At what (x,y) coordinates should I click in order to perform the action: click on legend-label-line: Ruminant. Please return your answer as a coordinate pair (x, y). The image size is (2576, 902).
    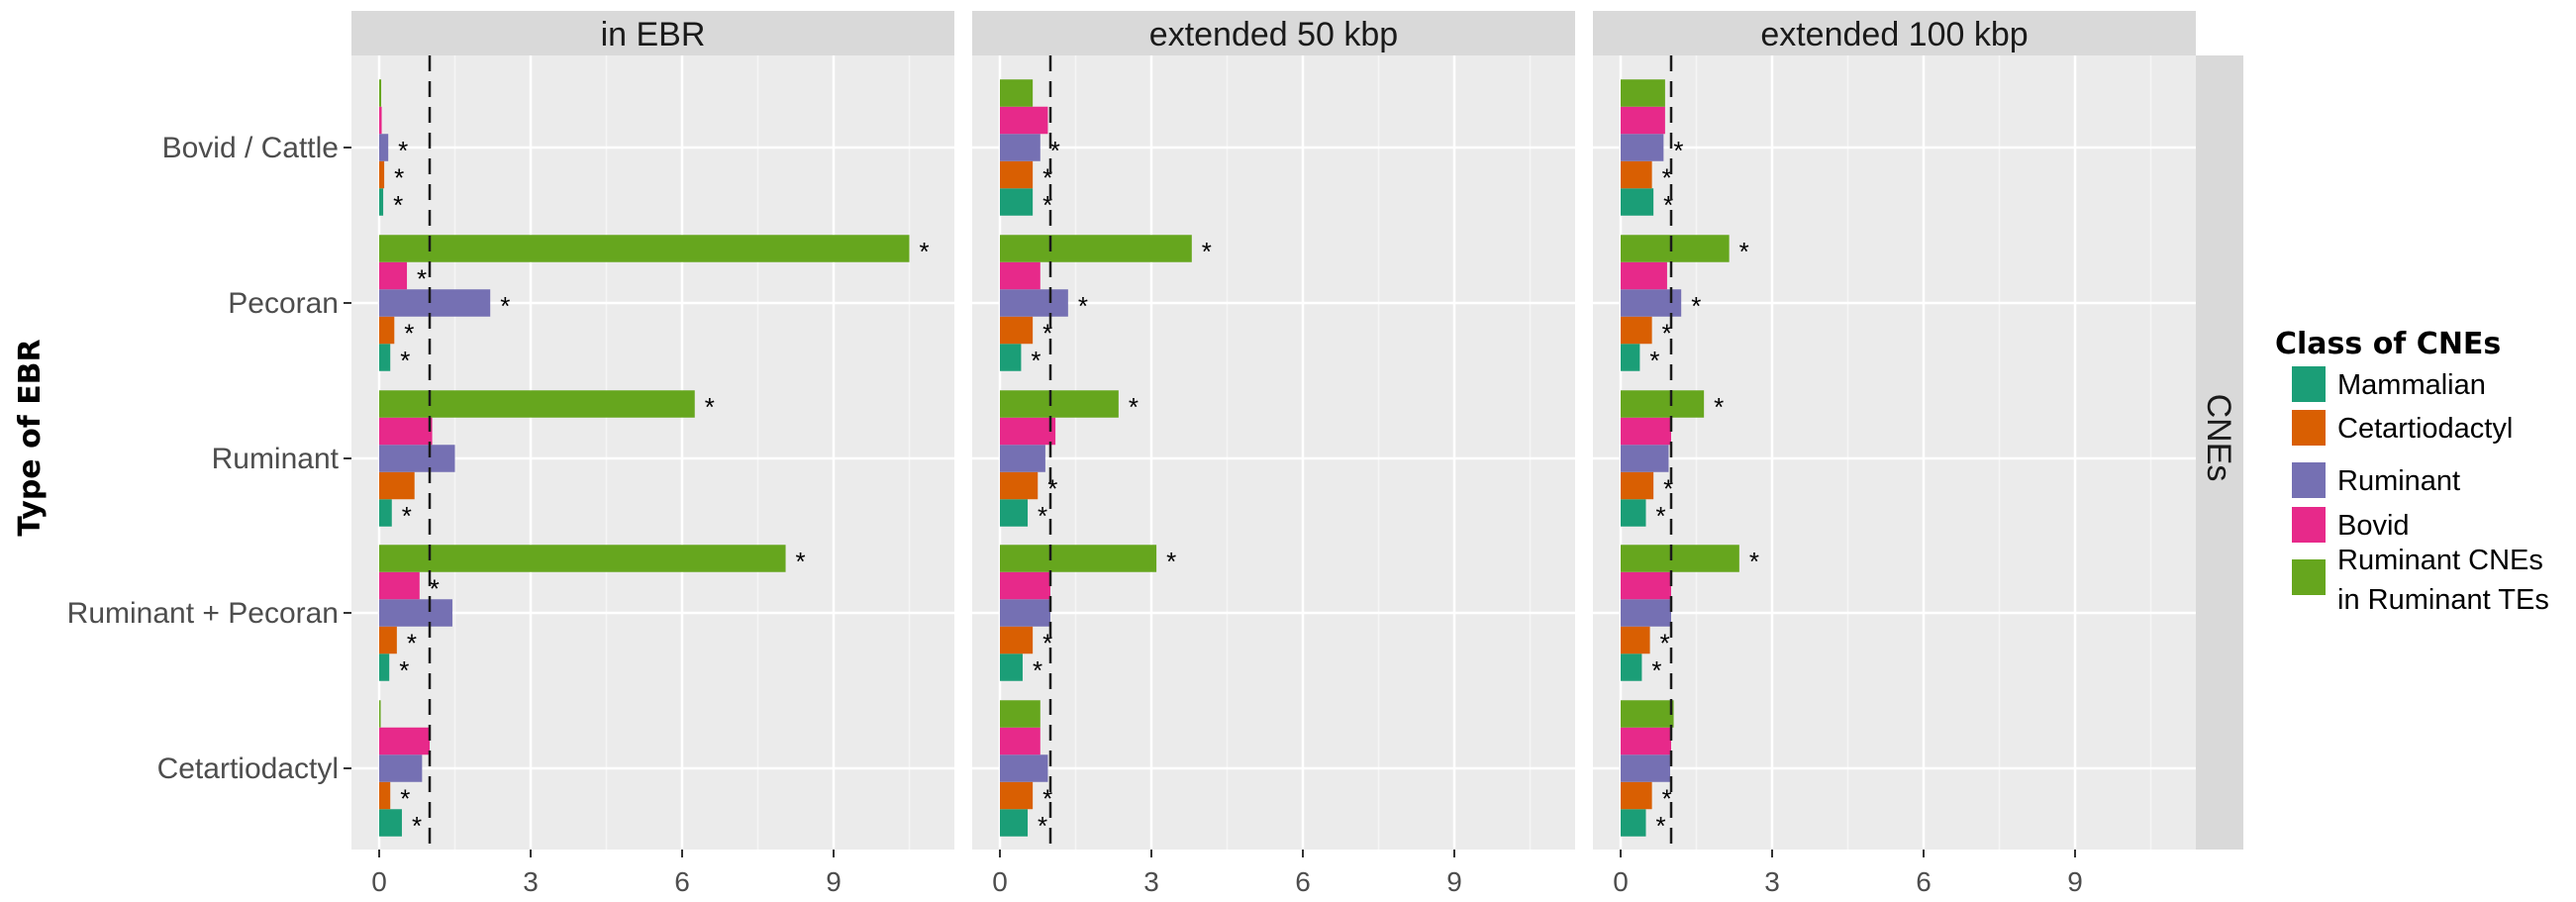
    Looking at the image, I should click on (2399, 481).